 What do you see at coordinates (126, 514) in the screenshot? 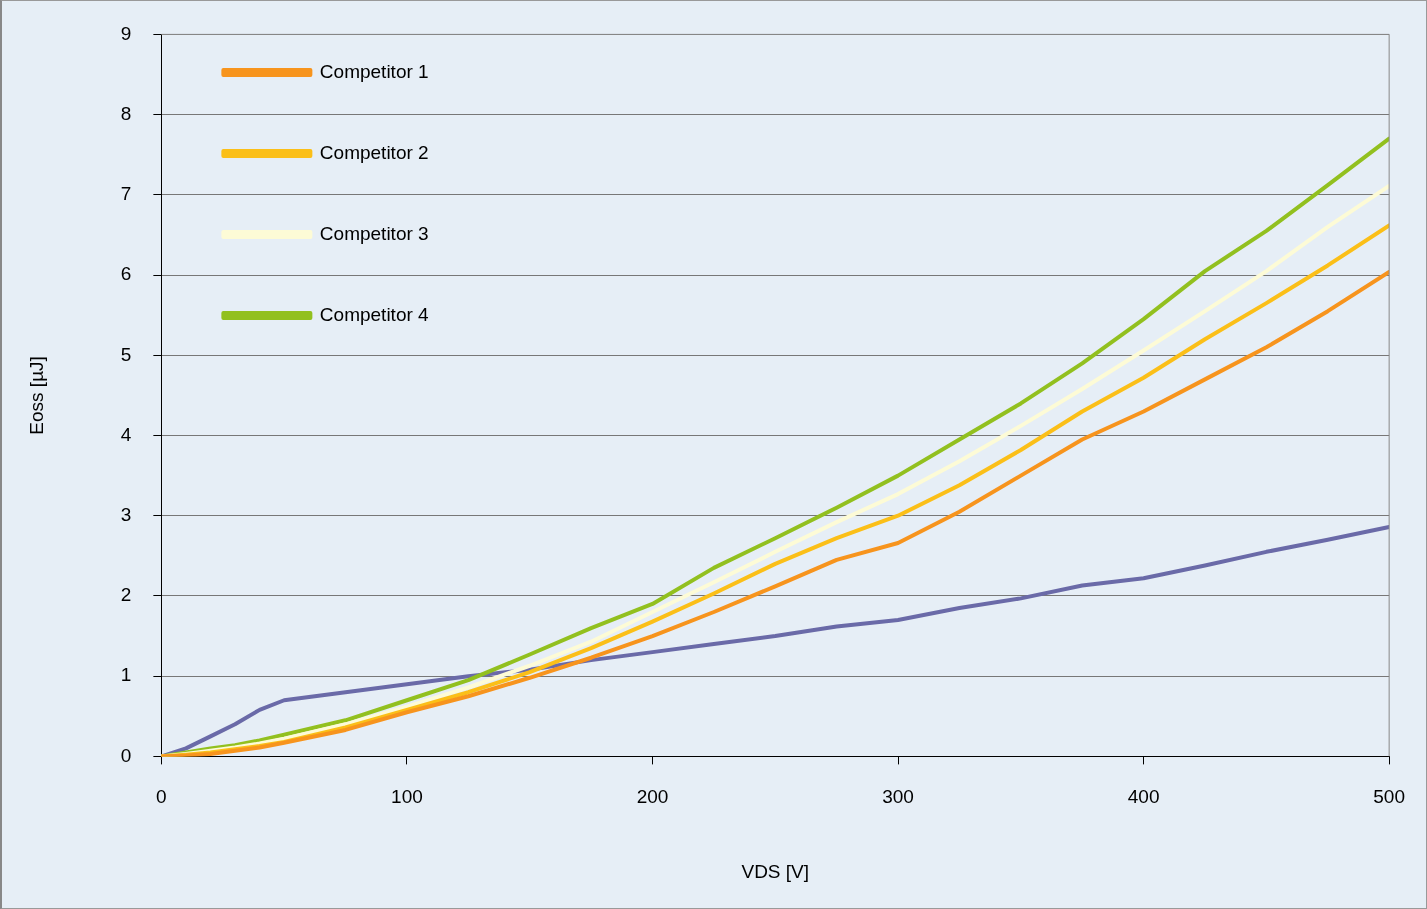
I see `y-tick-label: 3` at bounding box center [126, 514].